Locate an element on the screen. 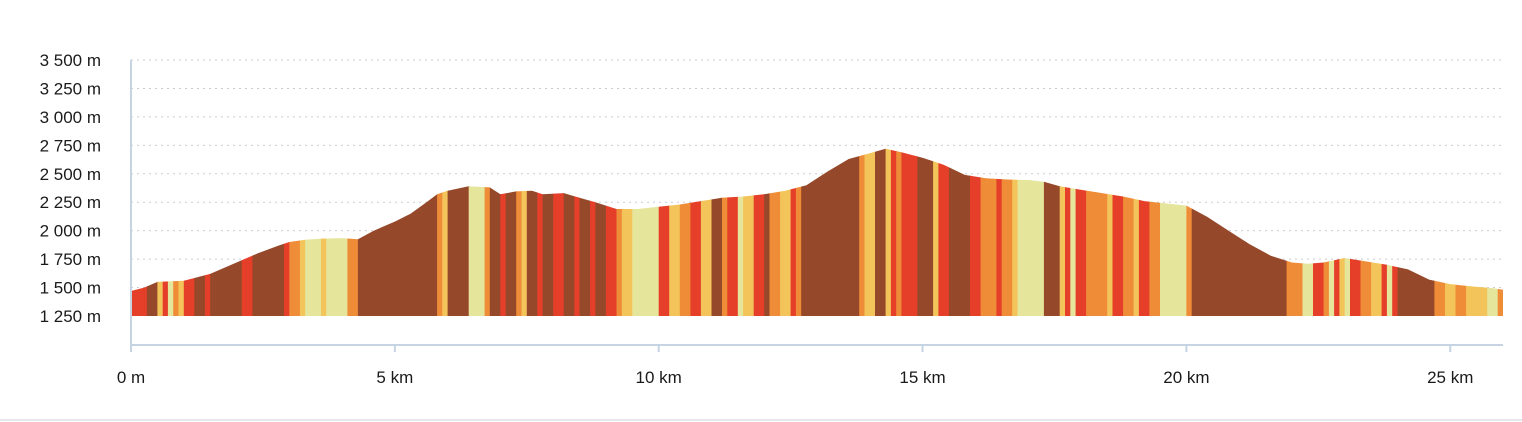 The height and width of the screenshot is (422, 1522). y-tick-label: 2 250 m is located at coordinates (70, 202).